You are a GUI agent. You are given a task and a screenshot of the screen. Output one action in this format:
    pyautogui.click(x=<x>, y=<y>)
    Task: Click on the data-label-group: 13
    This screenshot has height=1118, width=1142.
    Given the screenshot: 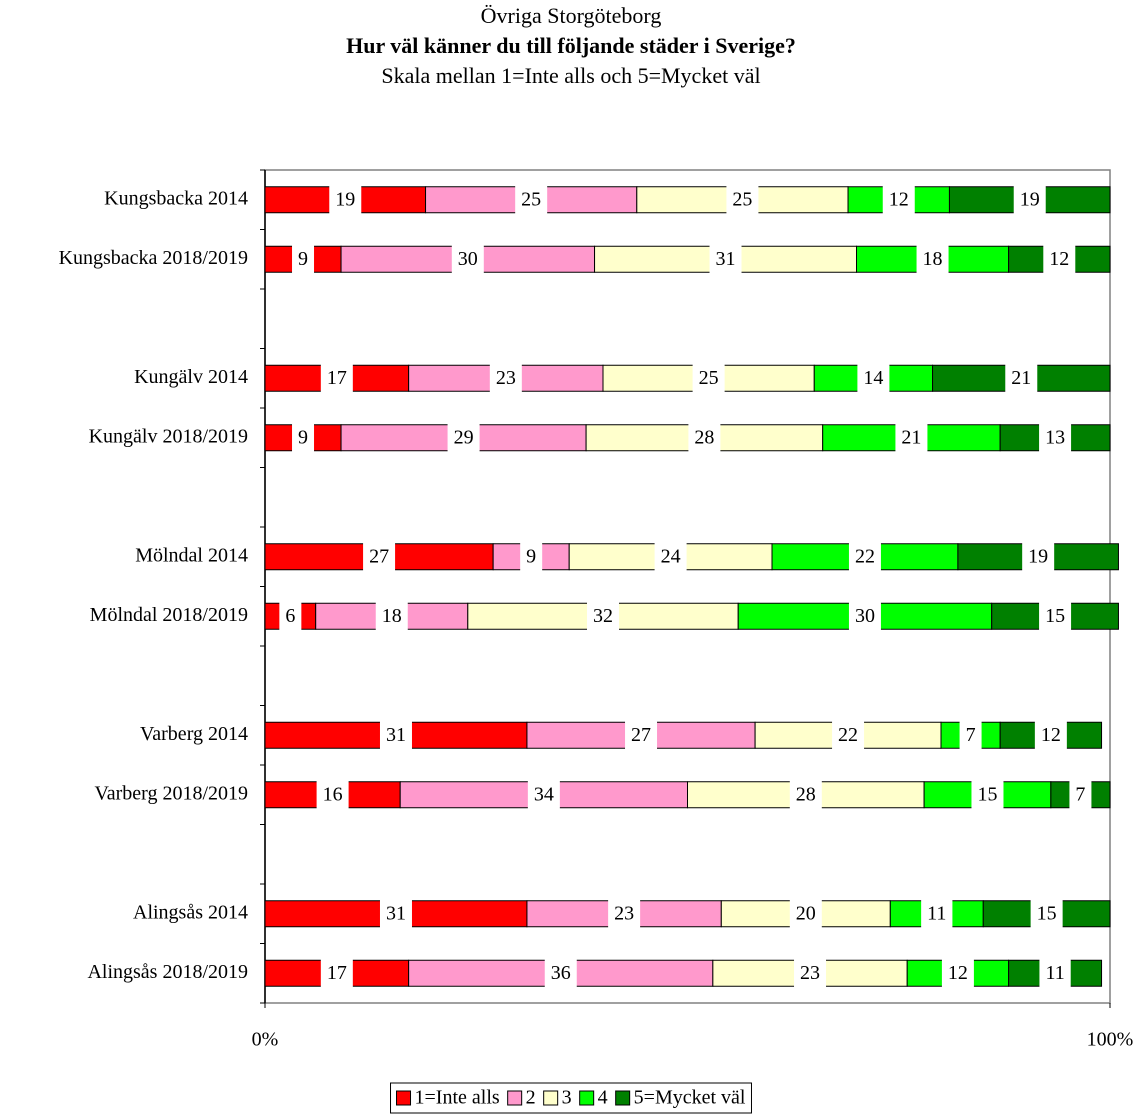 What is the action you would take?
    pyautogui.click(x=1055, y=437)
    